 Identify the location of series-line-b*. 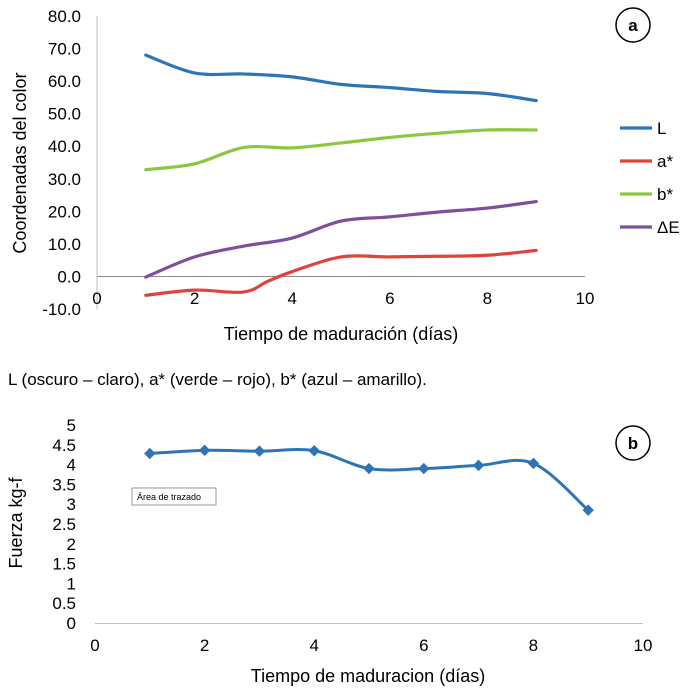
(341, 150).